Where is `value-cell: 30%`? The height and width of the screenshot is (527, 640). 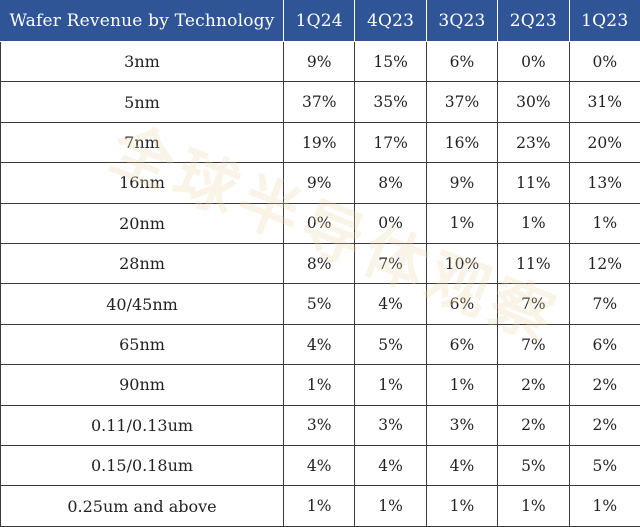
value-cell: 30% is located at coordinates (533, 102).